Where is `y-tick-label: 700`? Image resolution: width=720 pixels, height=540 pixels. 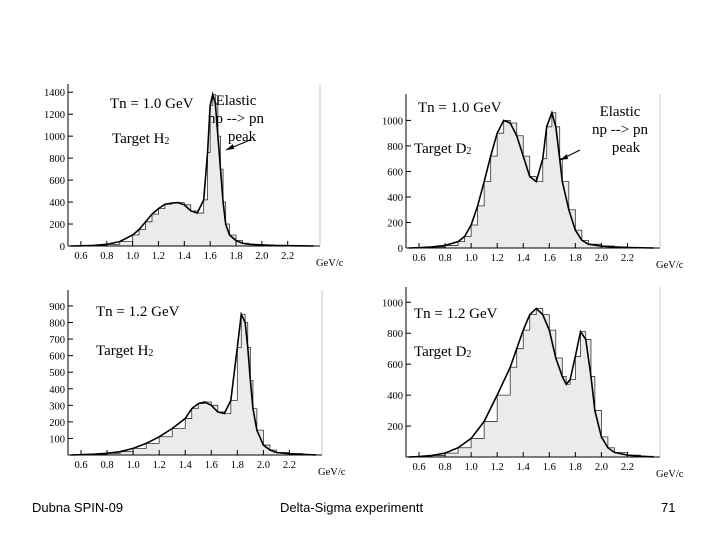 y-tick-label: 700 is located at coordinates (57, 340).